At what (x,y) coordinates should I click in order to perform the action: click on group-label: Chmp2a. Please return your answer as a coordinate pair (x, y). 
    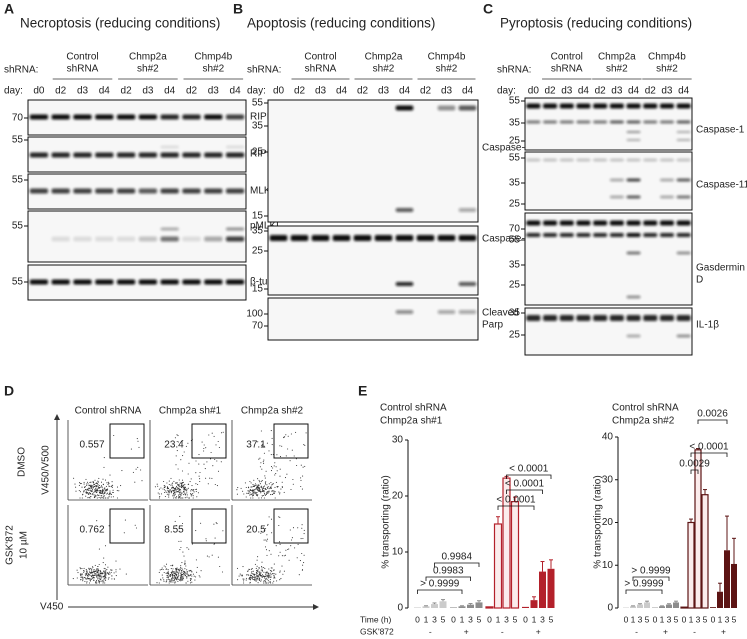
    Looking at the image, I should click on (148, 57).